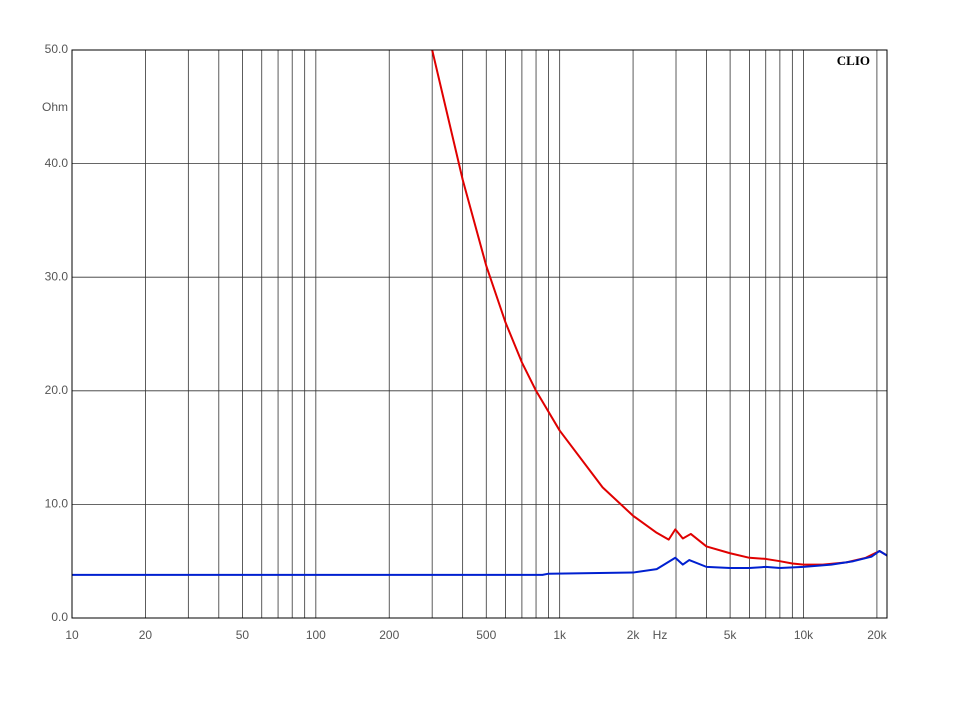  I want to click on y-tick-label: 50.0, so click(57, 49).